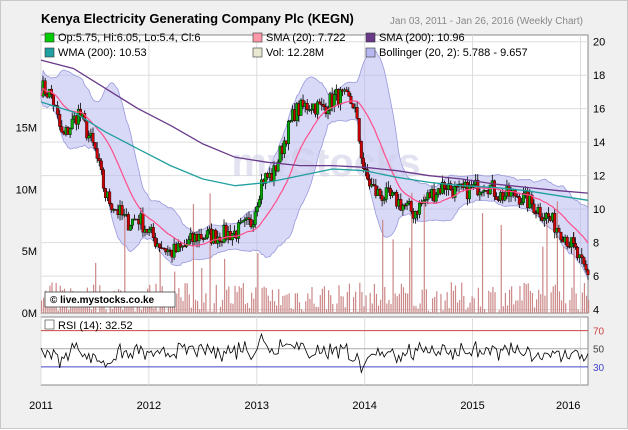 Image resolution: width=628 pixels, height=430 pixels. Describe the element at coordinates (599, 368) in the screenshot. I see `rsi-tick-label: 30` at that location.